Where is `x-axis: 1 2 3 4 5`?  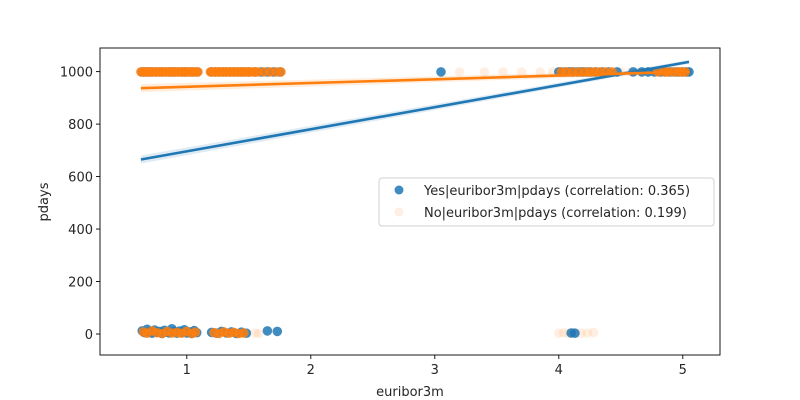 x-axis: 1 2 3 4 5 is located at coordinates (435, 366).